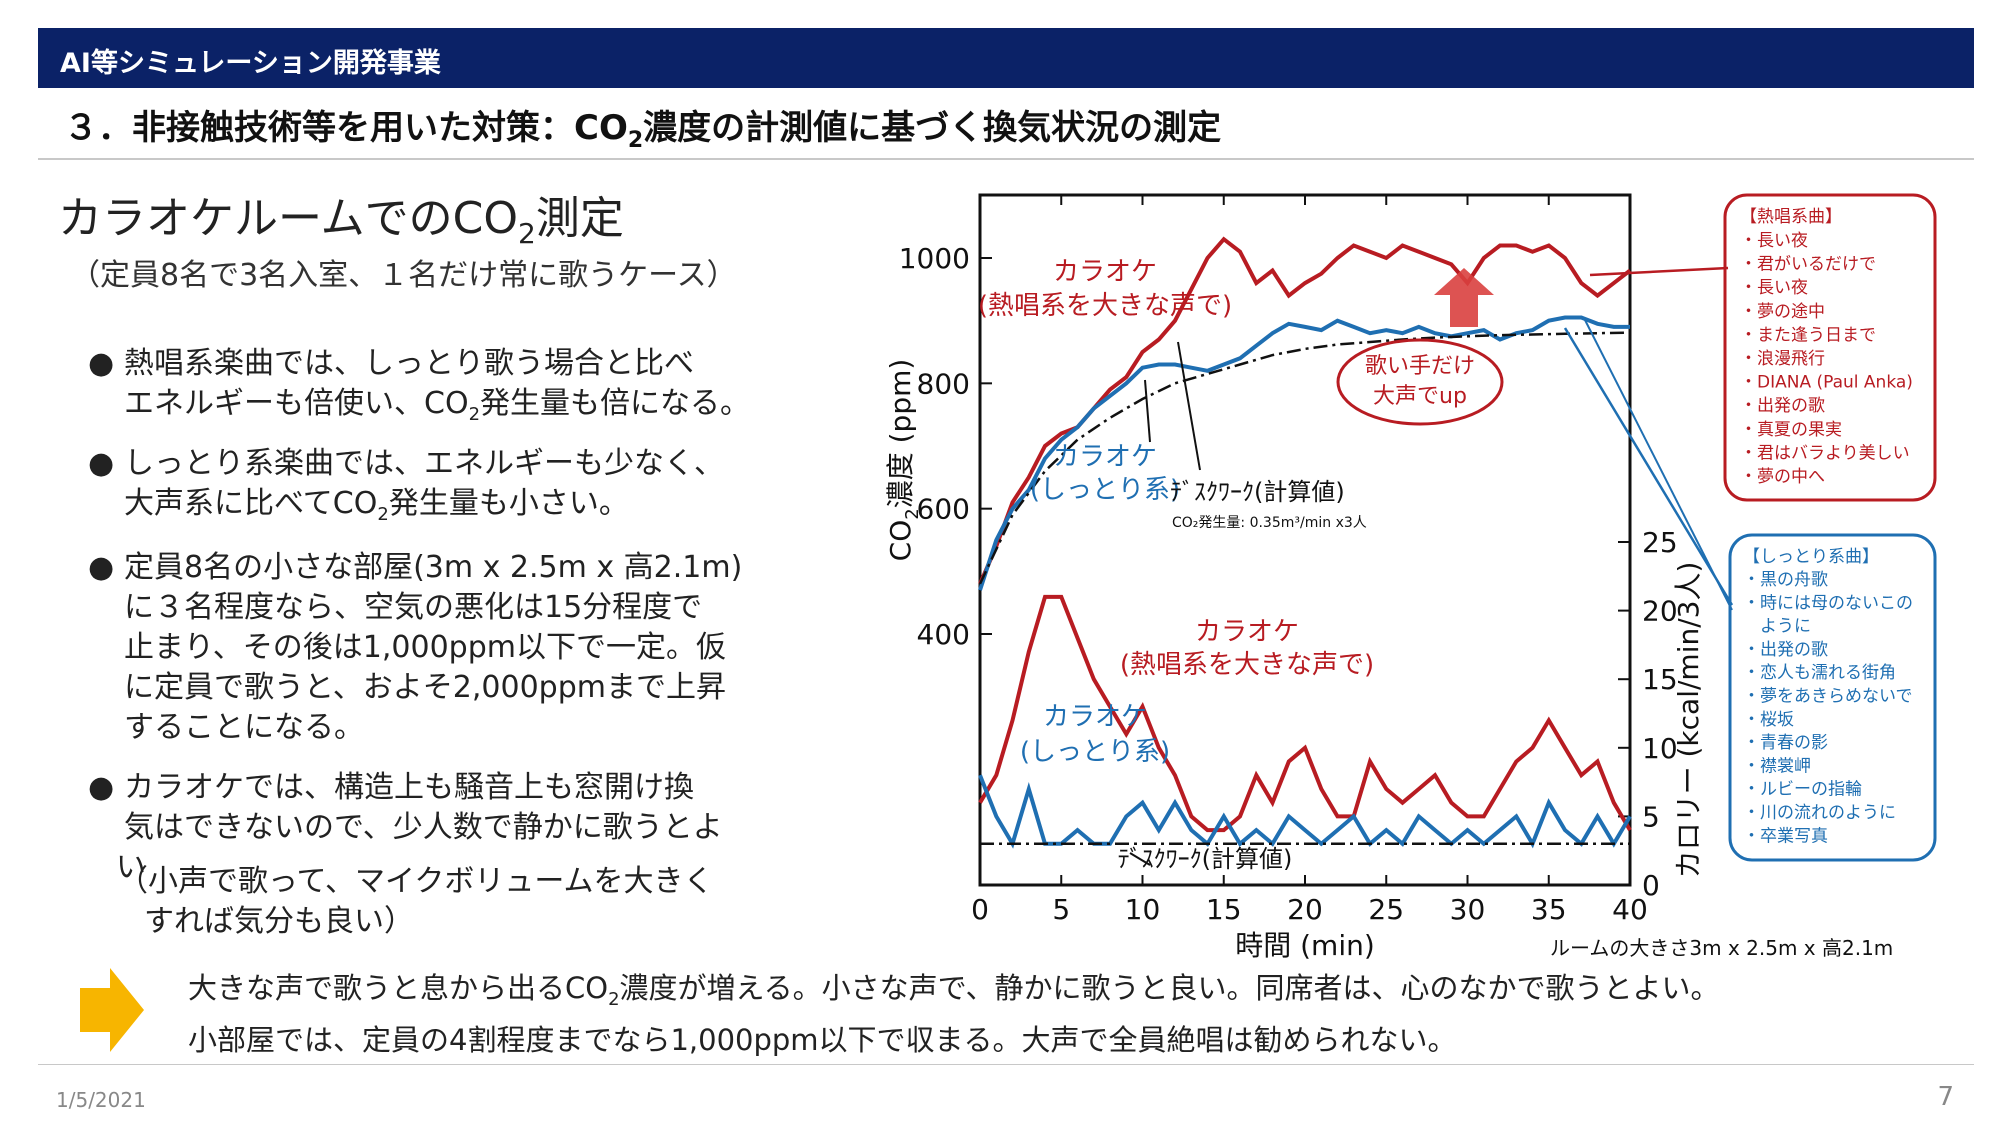 The image size is (2000, 1125). I want to click on annotation-up: 大声でup, so click(1420, 396).